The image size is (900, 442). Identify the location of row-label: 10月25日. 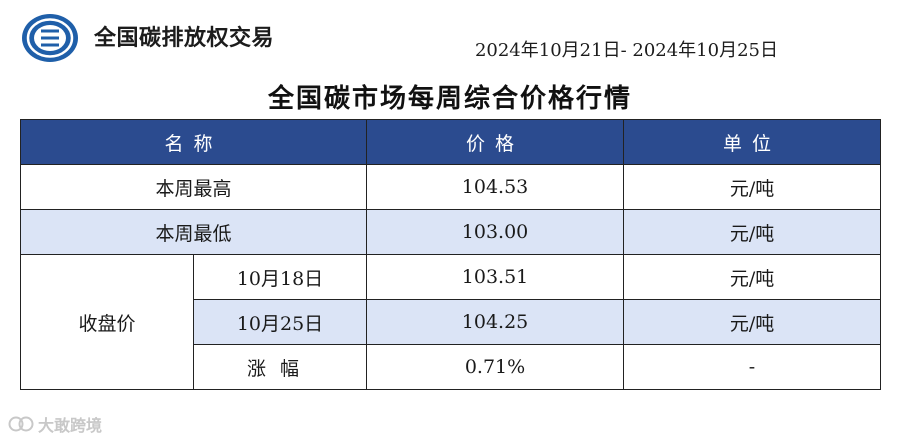
(280, 322).